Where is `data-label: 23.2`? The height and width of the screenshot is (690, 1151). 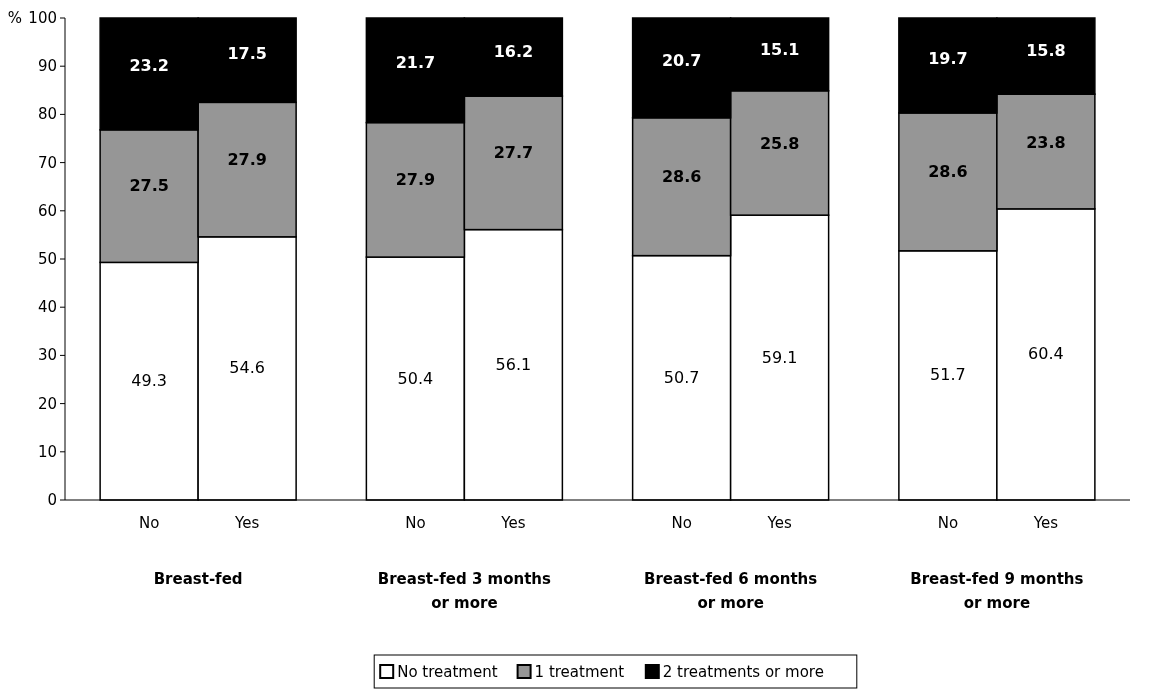
data-label: 23.2 is located at coordinates (149, 65).